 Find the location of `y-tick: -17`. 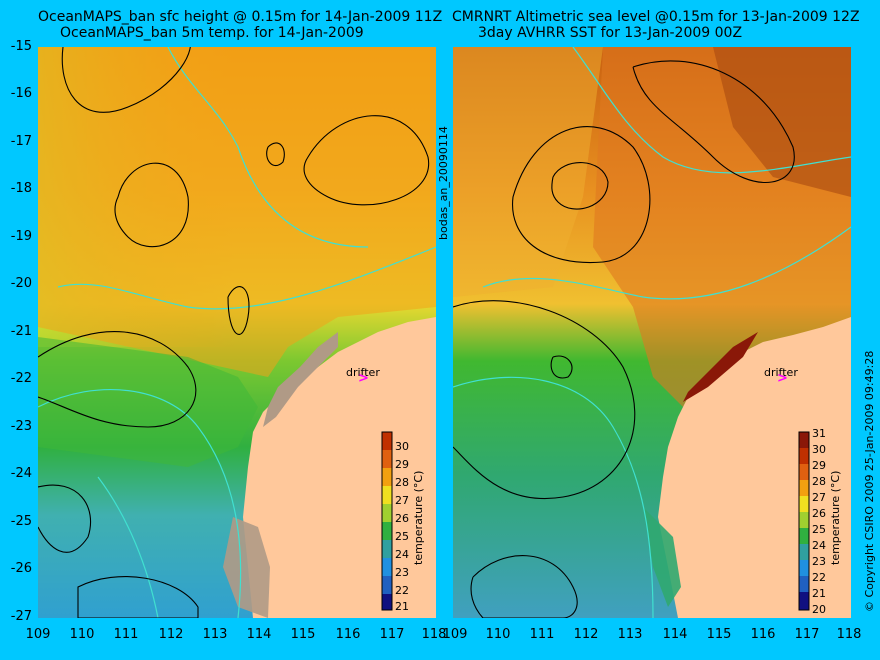

y-tick: -17 is located at coordinates (21, 141).